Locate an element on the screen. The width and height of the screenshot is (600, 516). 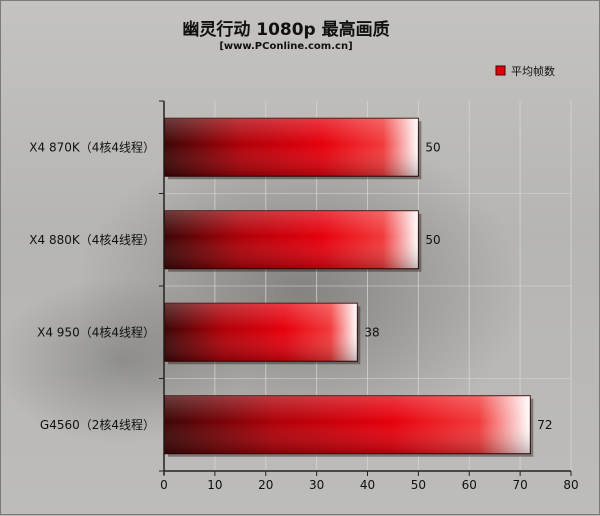
x-tick-label-3: 30 is located at coordinates (316, 485).